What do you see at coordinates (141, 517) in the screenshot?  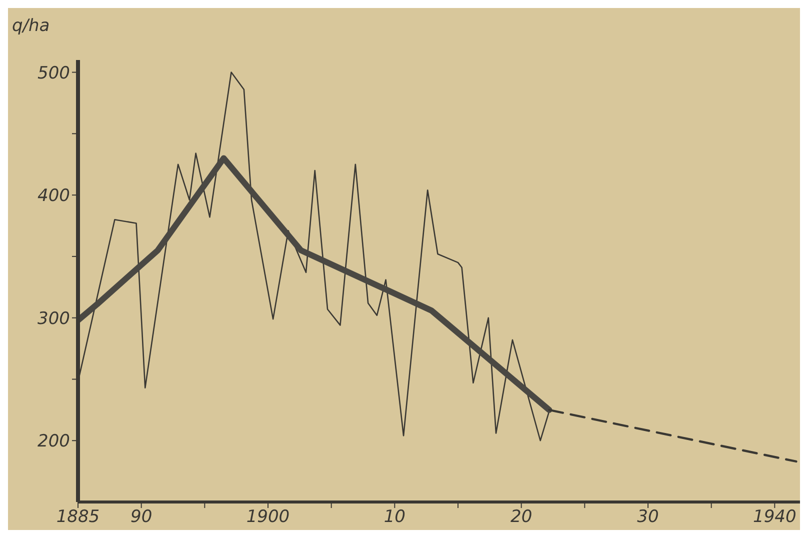 I see `x-tick-label: 90` at bounding box center [141, 517].